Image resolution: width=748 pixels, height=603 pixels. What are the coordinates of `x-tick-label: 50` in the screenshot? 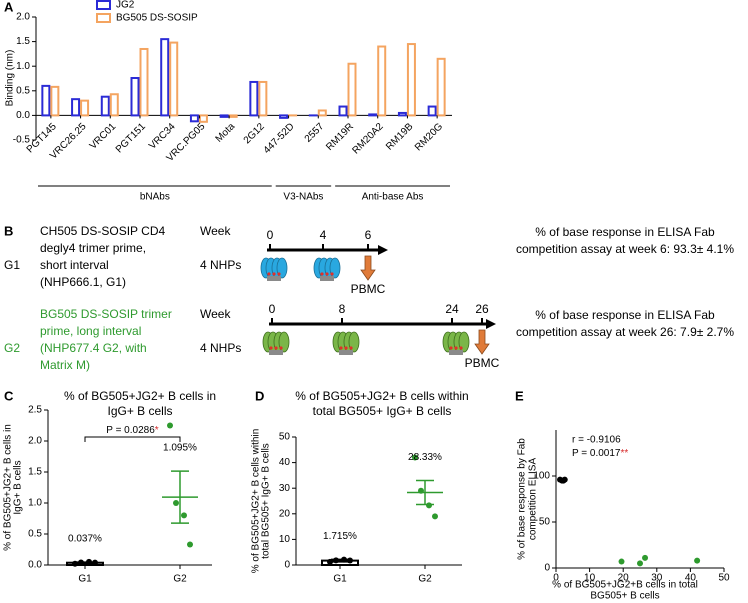 It's located at (724, 578).